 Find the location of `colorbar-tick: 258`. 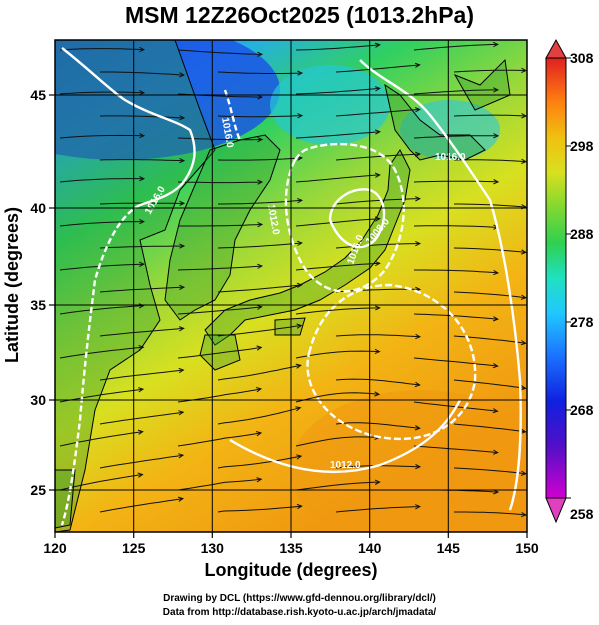

colorbar-tick: 258 is located at coordinates (582, 514).